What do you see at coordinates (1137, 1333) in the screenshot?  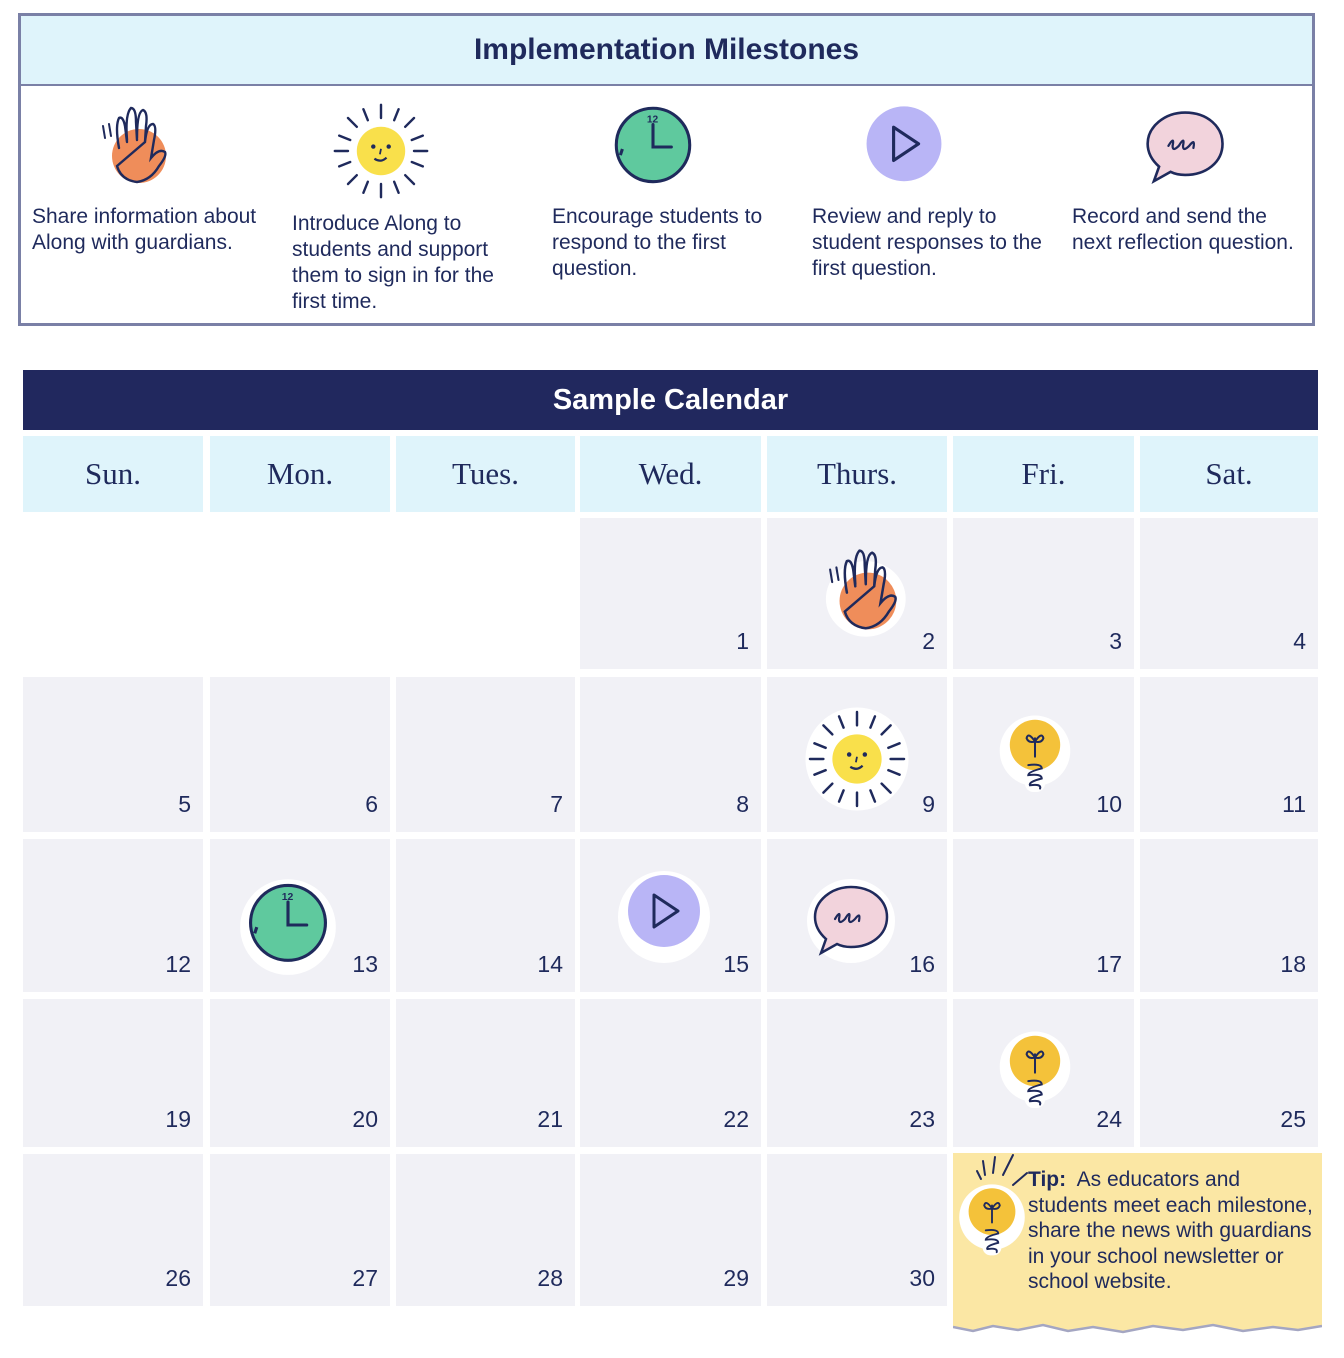 I see `torn-paper-edge` at bounding box center [1137, 1333].